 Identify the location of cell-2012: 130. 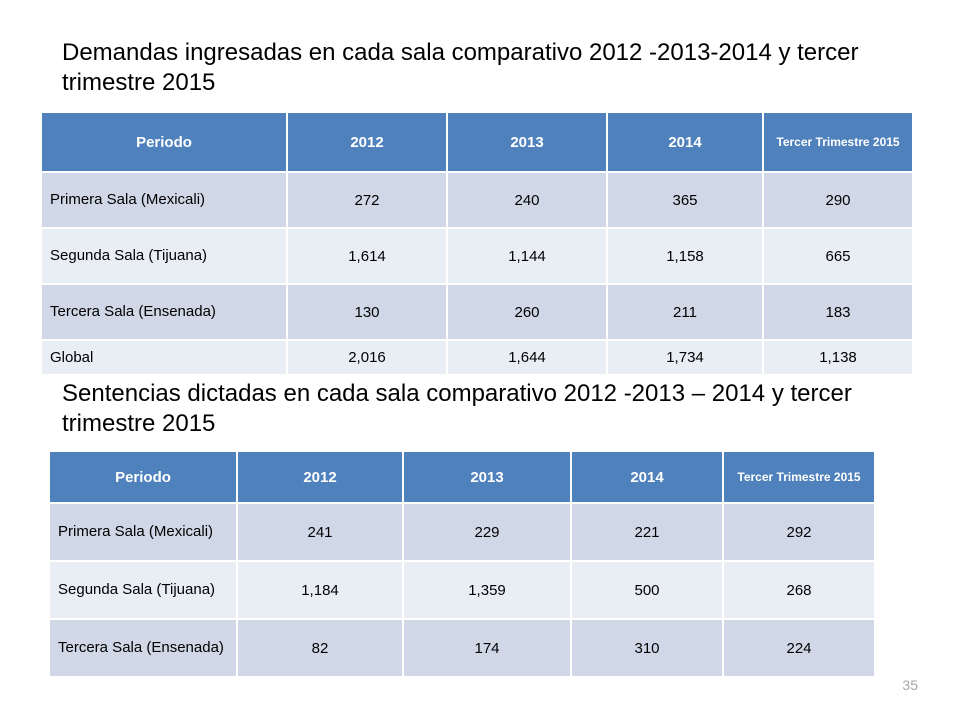
(367, 312).